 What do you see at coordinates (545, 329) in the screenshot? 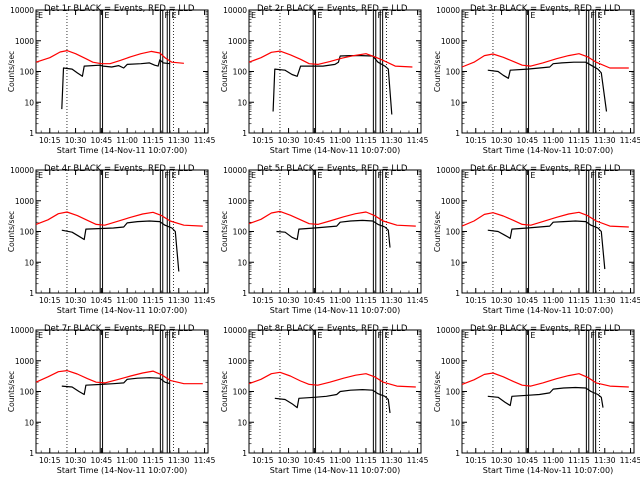
I see `chart-title: Det 9r BLACK = Events, RED = LLD` at bounding box center [545, 329].